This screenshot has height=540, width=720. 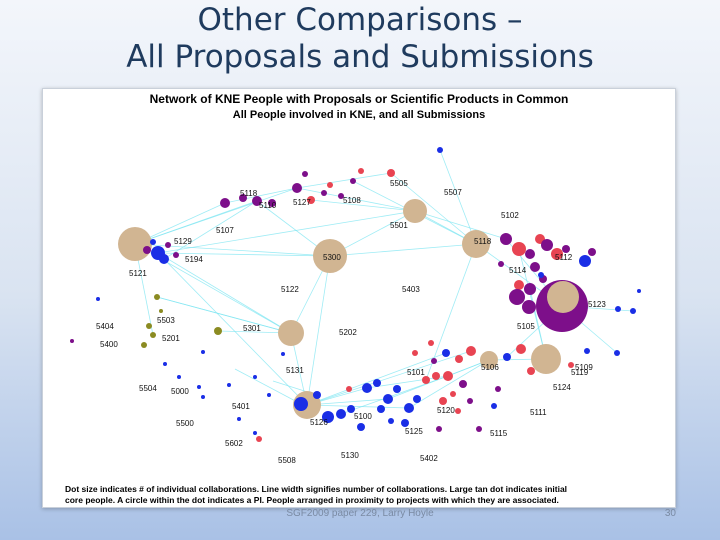 I want to click on project-label: 5508, so click(x=287, y=460).